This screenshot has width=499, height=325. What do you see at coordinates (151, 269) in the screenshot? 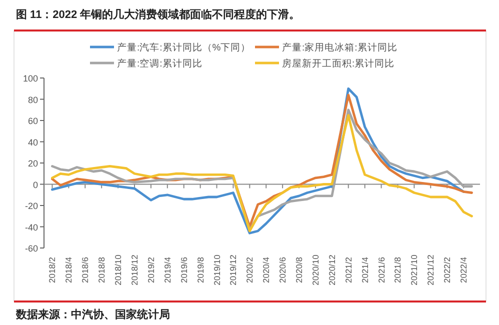
I see `x-tick-label: 2019/2` at bounding box center [151, 269].